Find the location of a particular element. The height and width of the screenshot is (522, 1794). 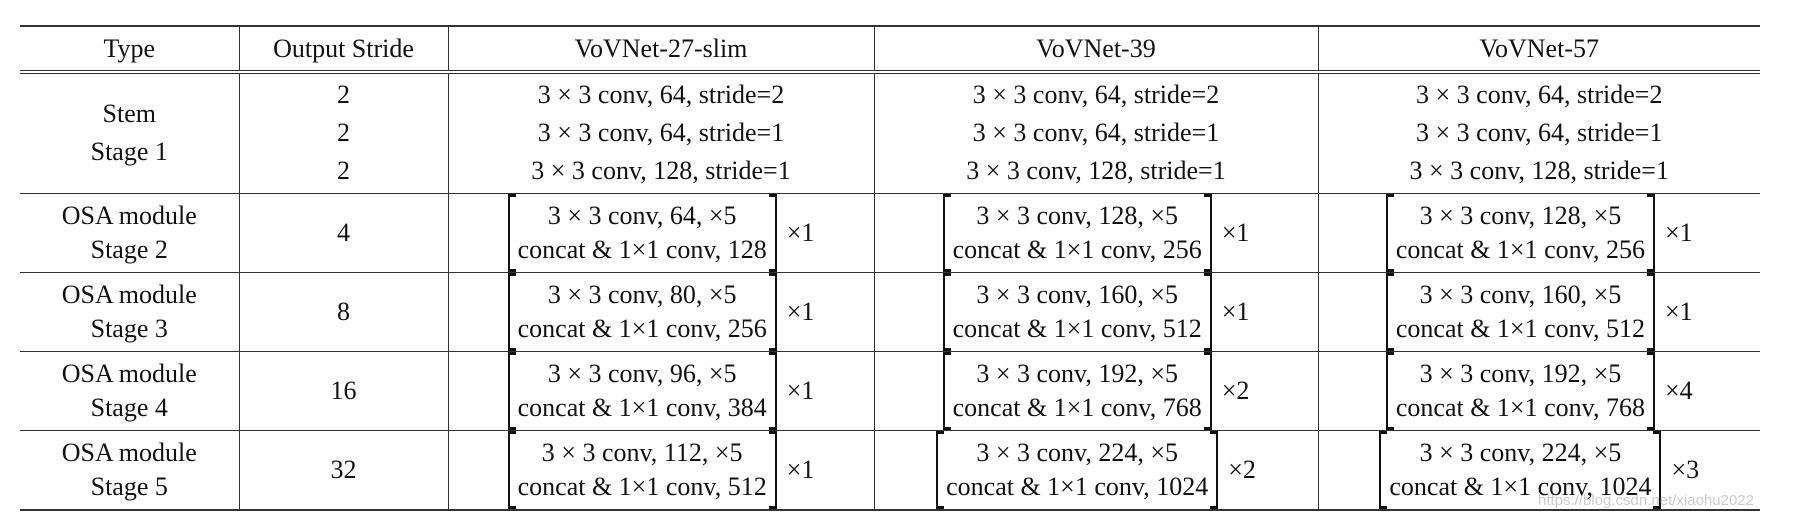

type-label: Stage 1 is located at coordinates (129, 152).